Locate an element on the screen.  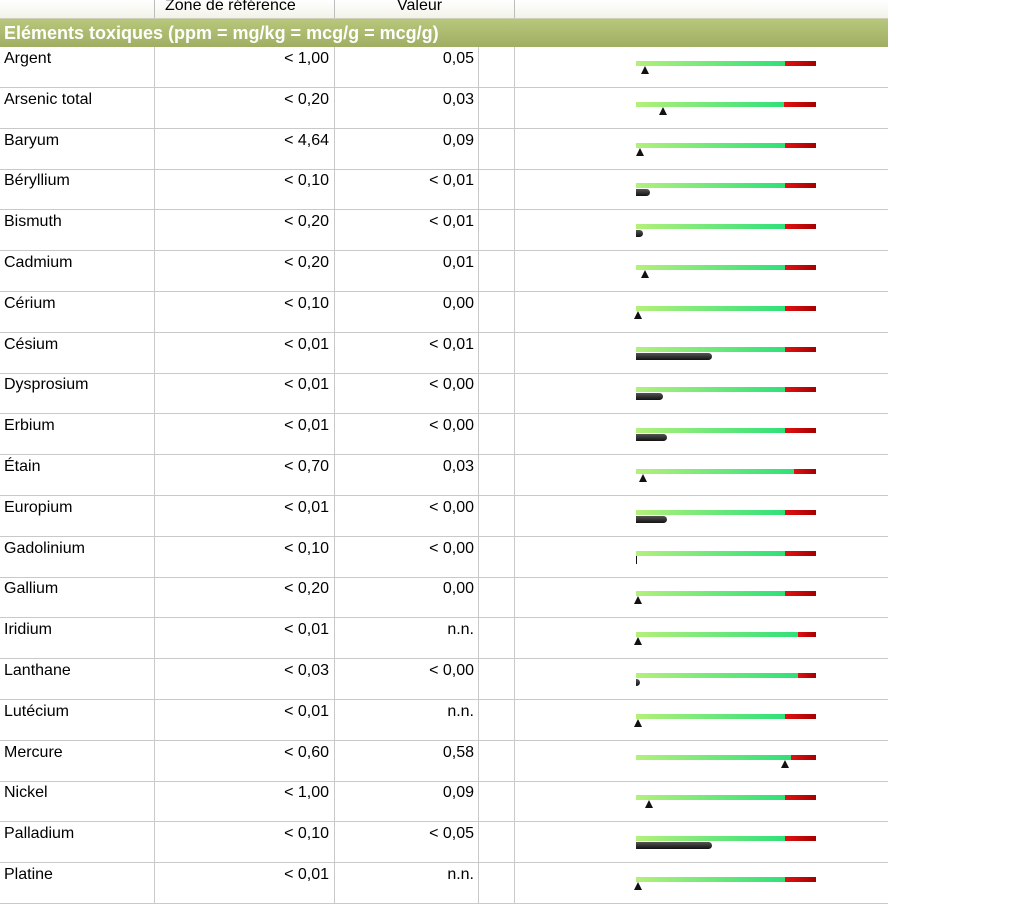
table-row: Bismuth < 0,20 < 0,01 is located at coordinates (444, 231).